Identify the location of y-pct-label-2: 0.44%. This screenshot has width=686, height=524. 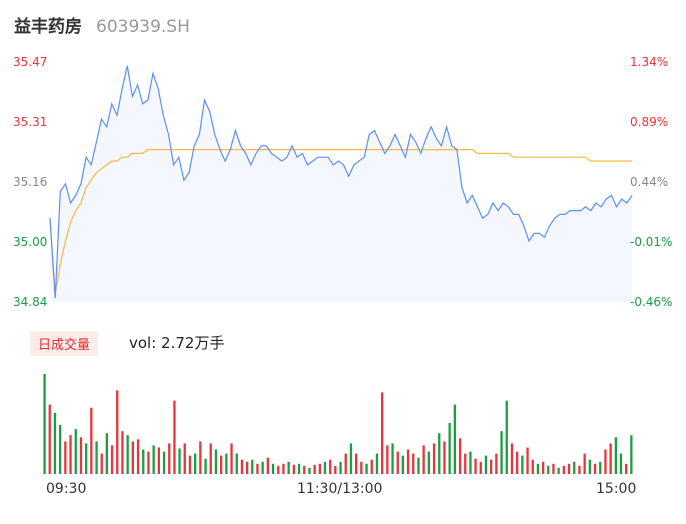
(649, 182).